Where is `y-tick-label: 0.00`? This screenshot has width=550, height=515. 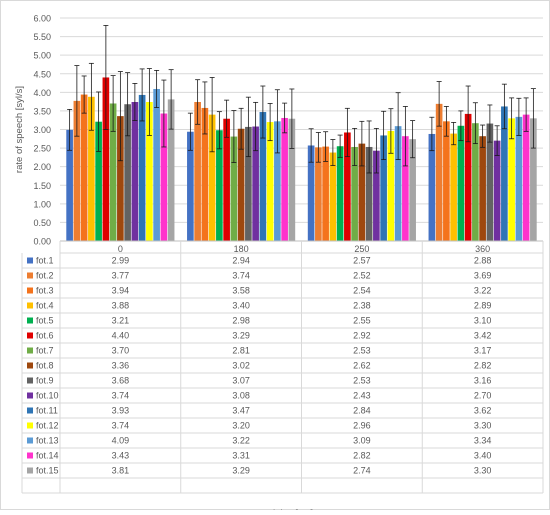 y-tick-label: 0.00 is located at coordinates (42, 242).